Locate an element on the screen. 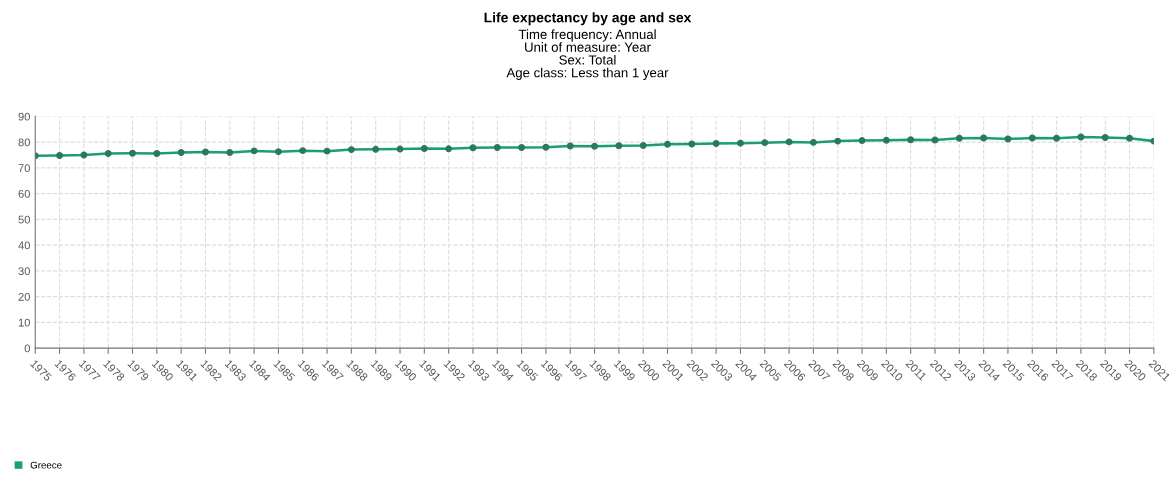  y-tick-label: 20 is located at coordinates (24, 296).